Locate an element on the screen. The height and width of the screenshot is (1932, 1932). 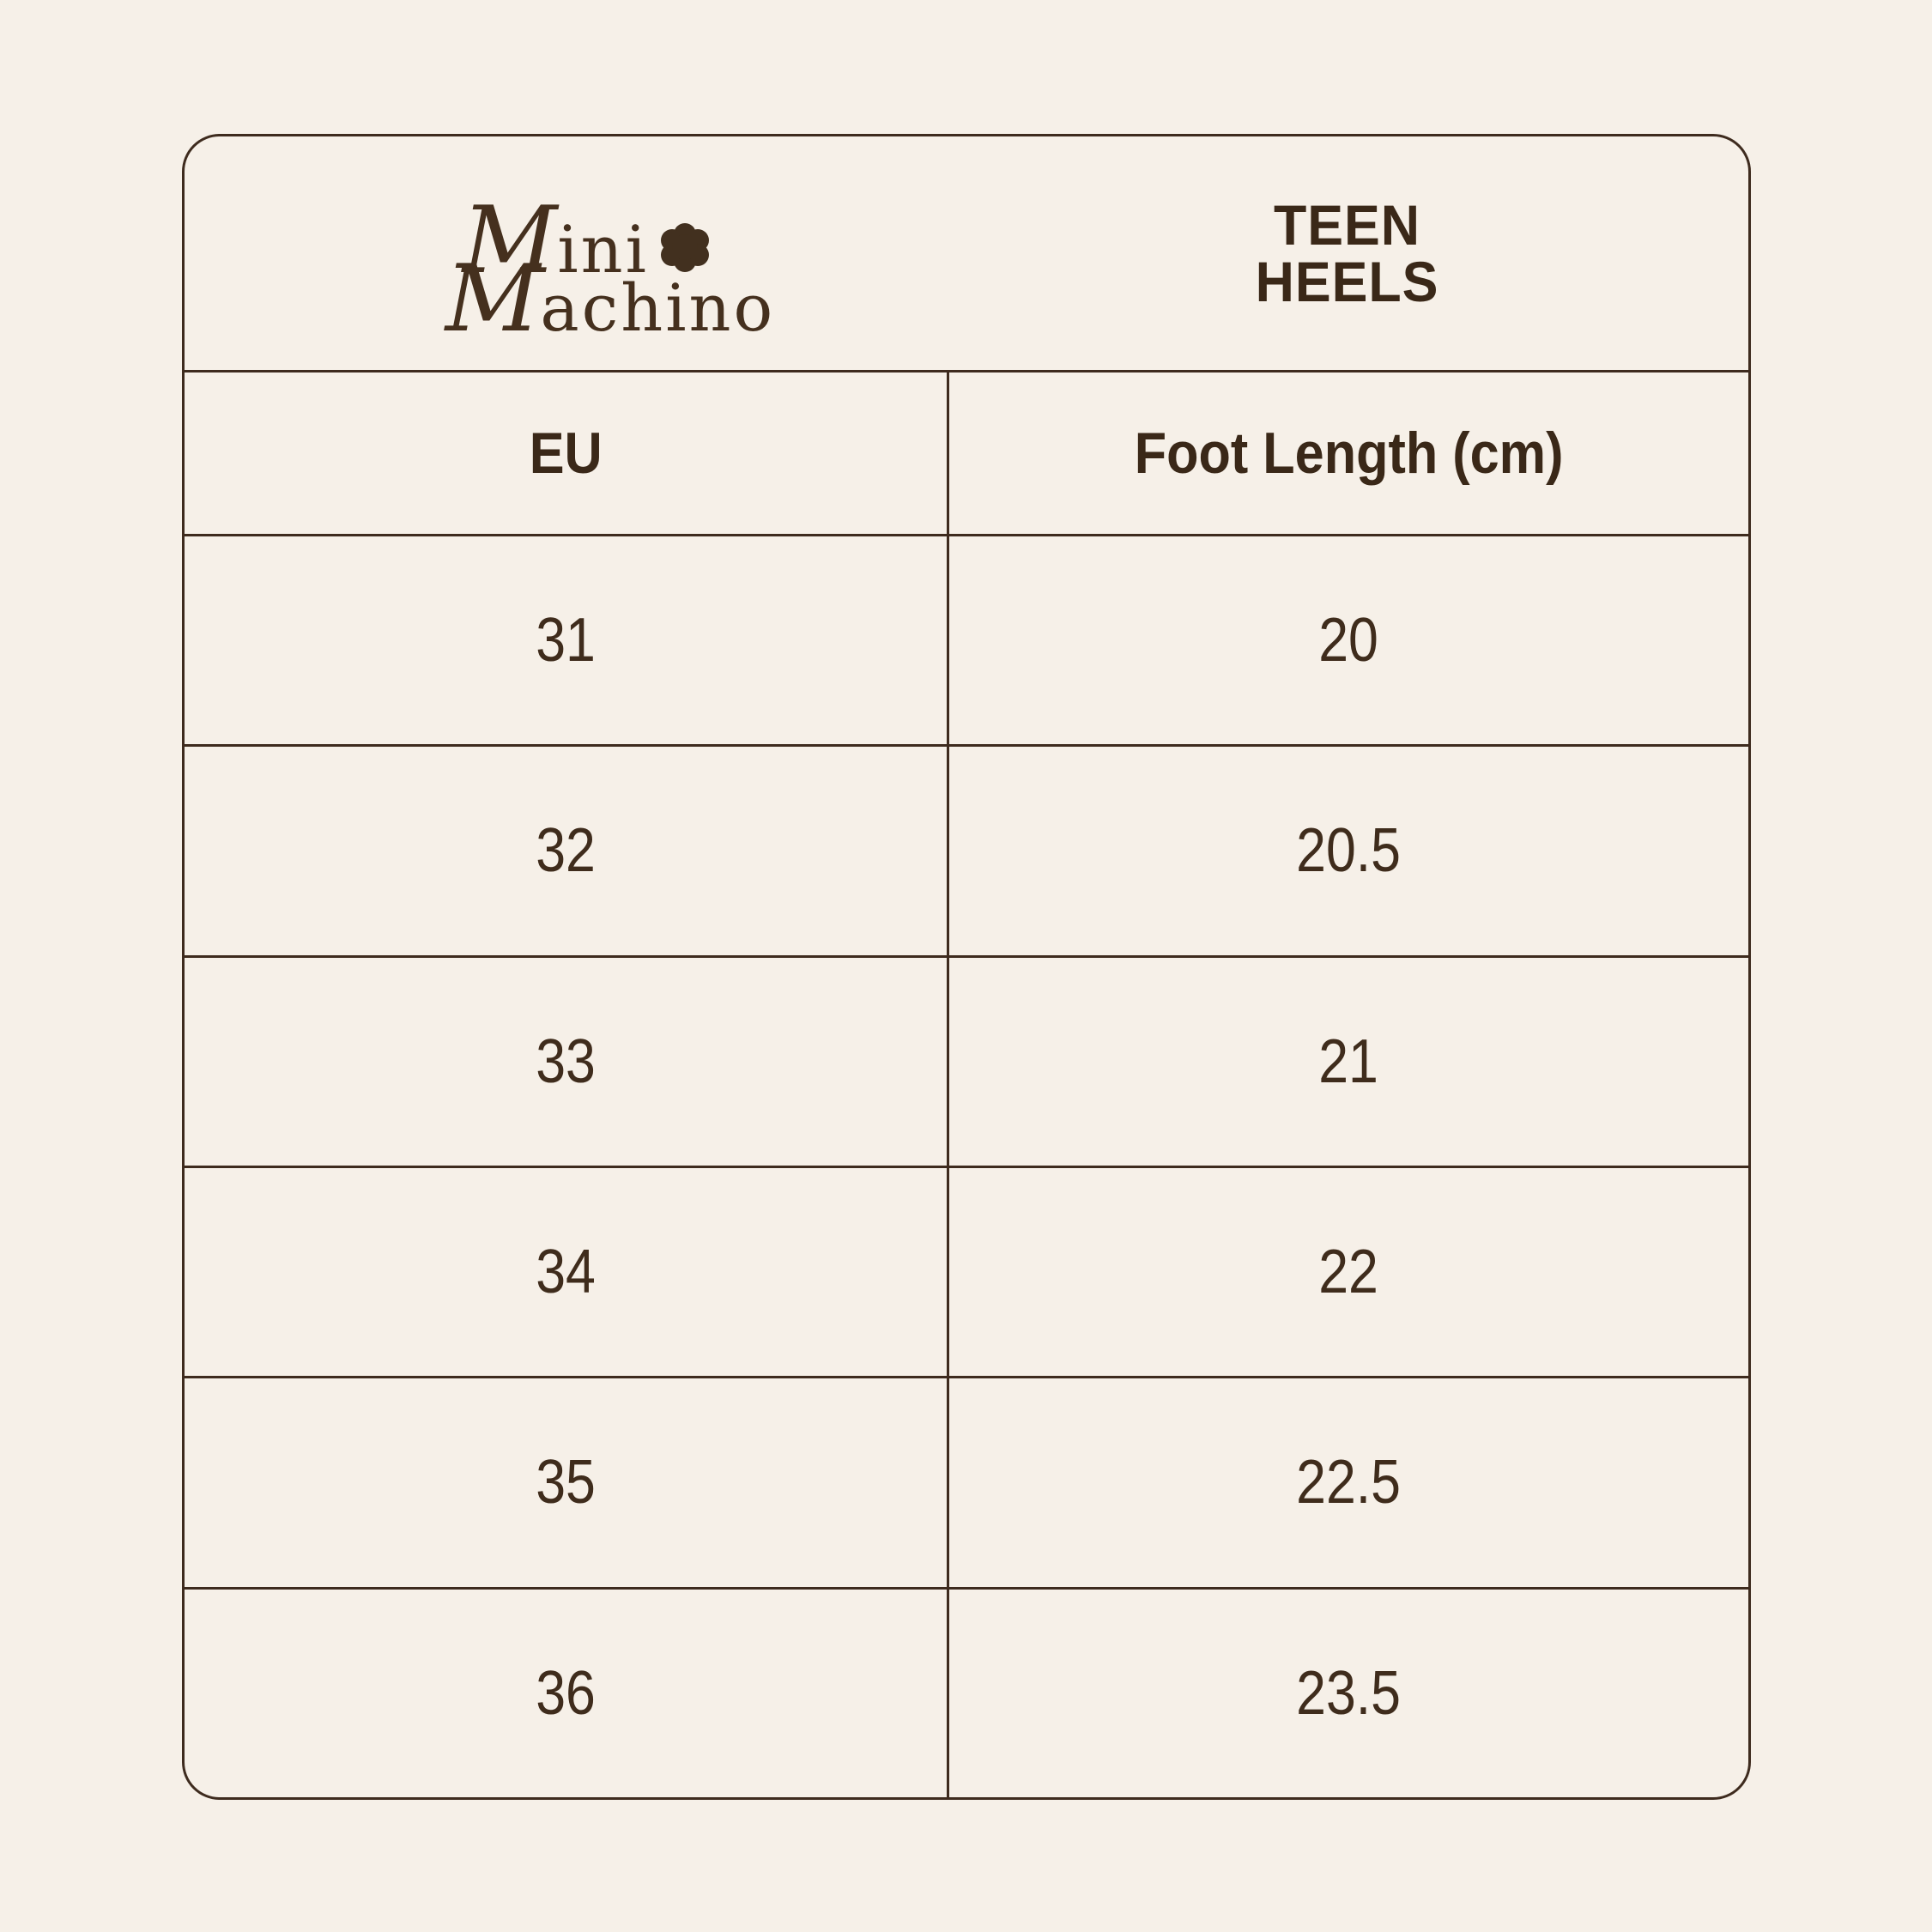
table-row-eu-cell: 31 is located at coordinates (566, 639).